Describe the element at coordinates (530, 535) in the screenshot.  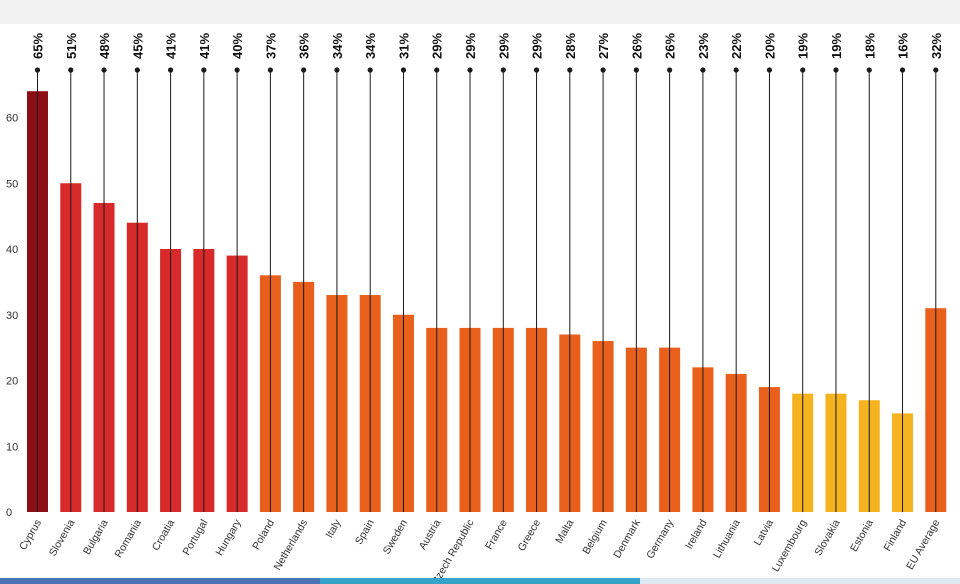
I see `category-label: Greece` at that location.